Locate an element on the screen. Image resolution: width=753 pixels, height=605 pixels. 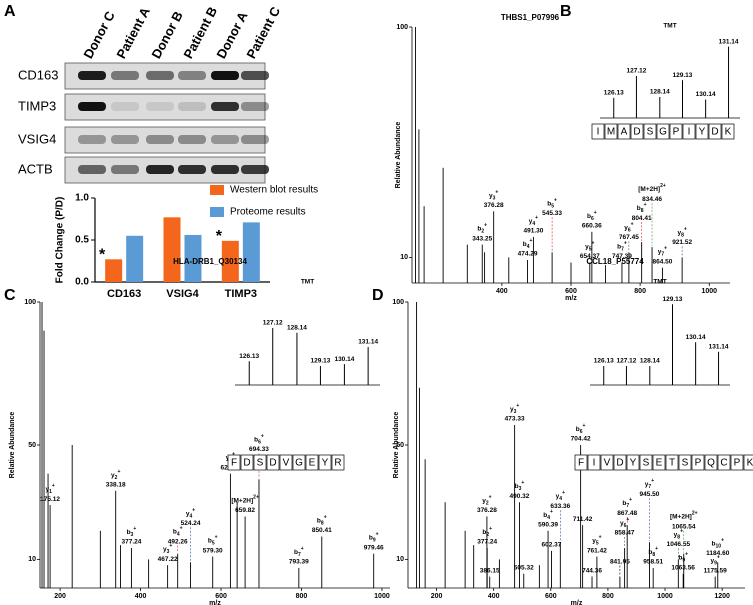
residue: M is located at coordinates (611, 132).